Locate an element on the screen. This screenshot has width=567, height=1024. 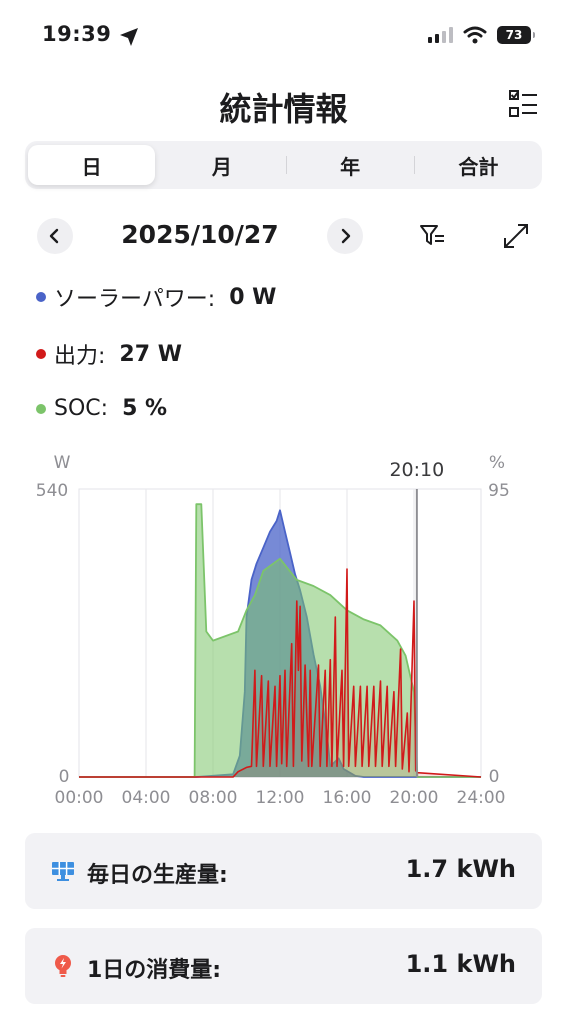
status-indicators: 73 is located at coordinates (481, 35).